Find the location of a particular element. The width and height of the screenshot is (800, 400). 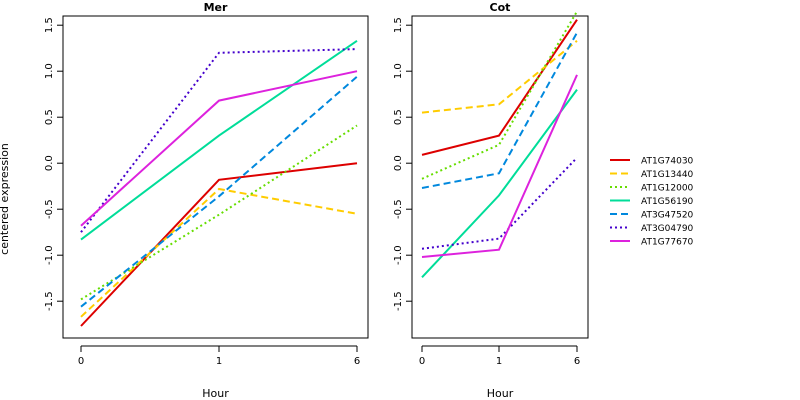

legend-label: AT1G56190 is located at coordinates (667, 202).